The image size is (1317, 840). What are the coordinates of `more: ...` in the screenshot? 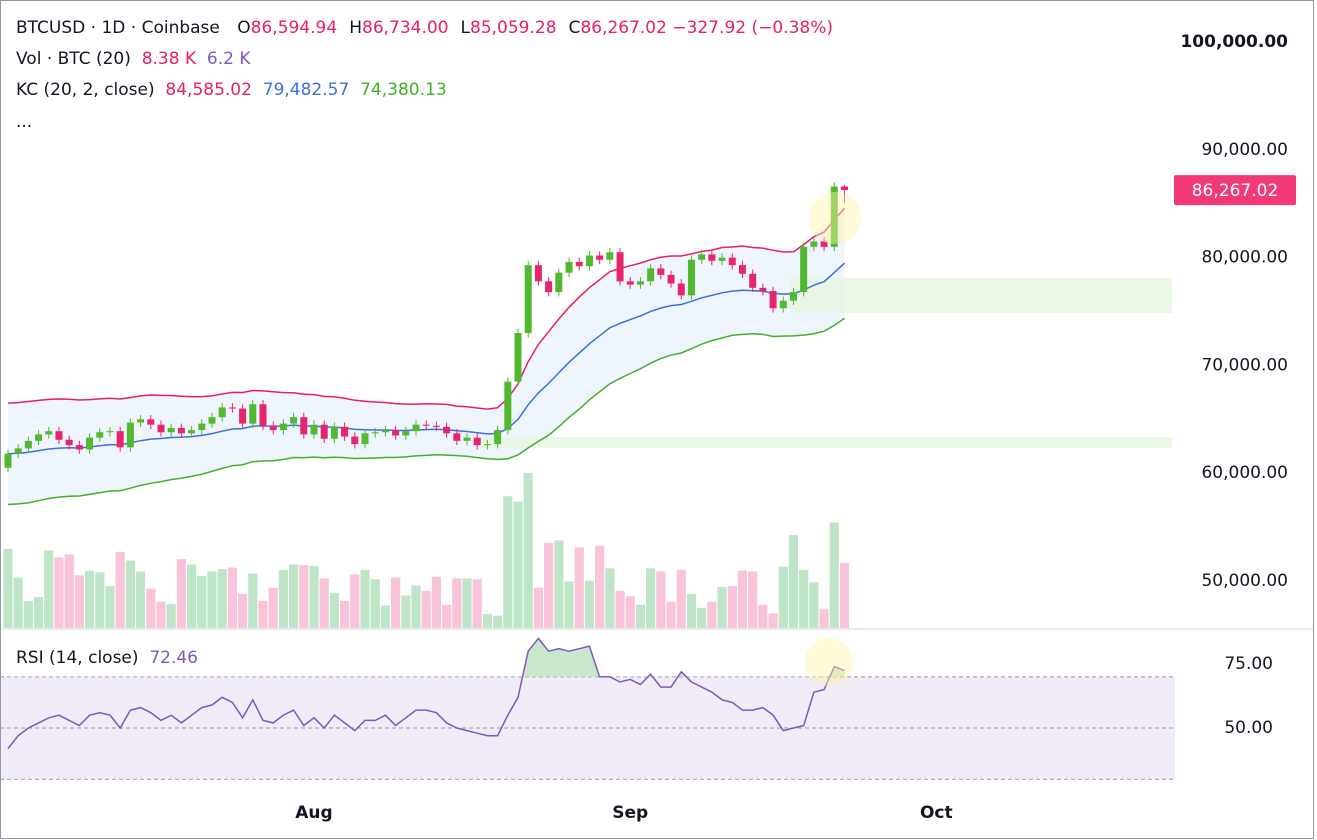 It's located at (24, 122).